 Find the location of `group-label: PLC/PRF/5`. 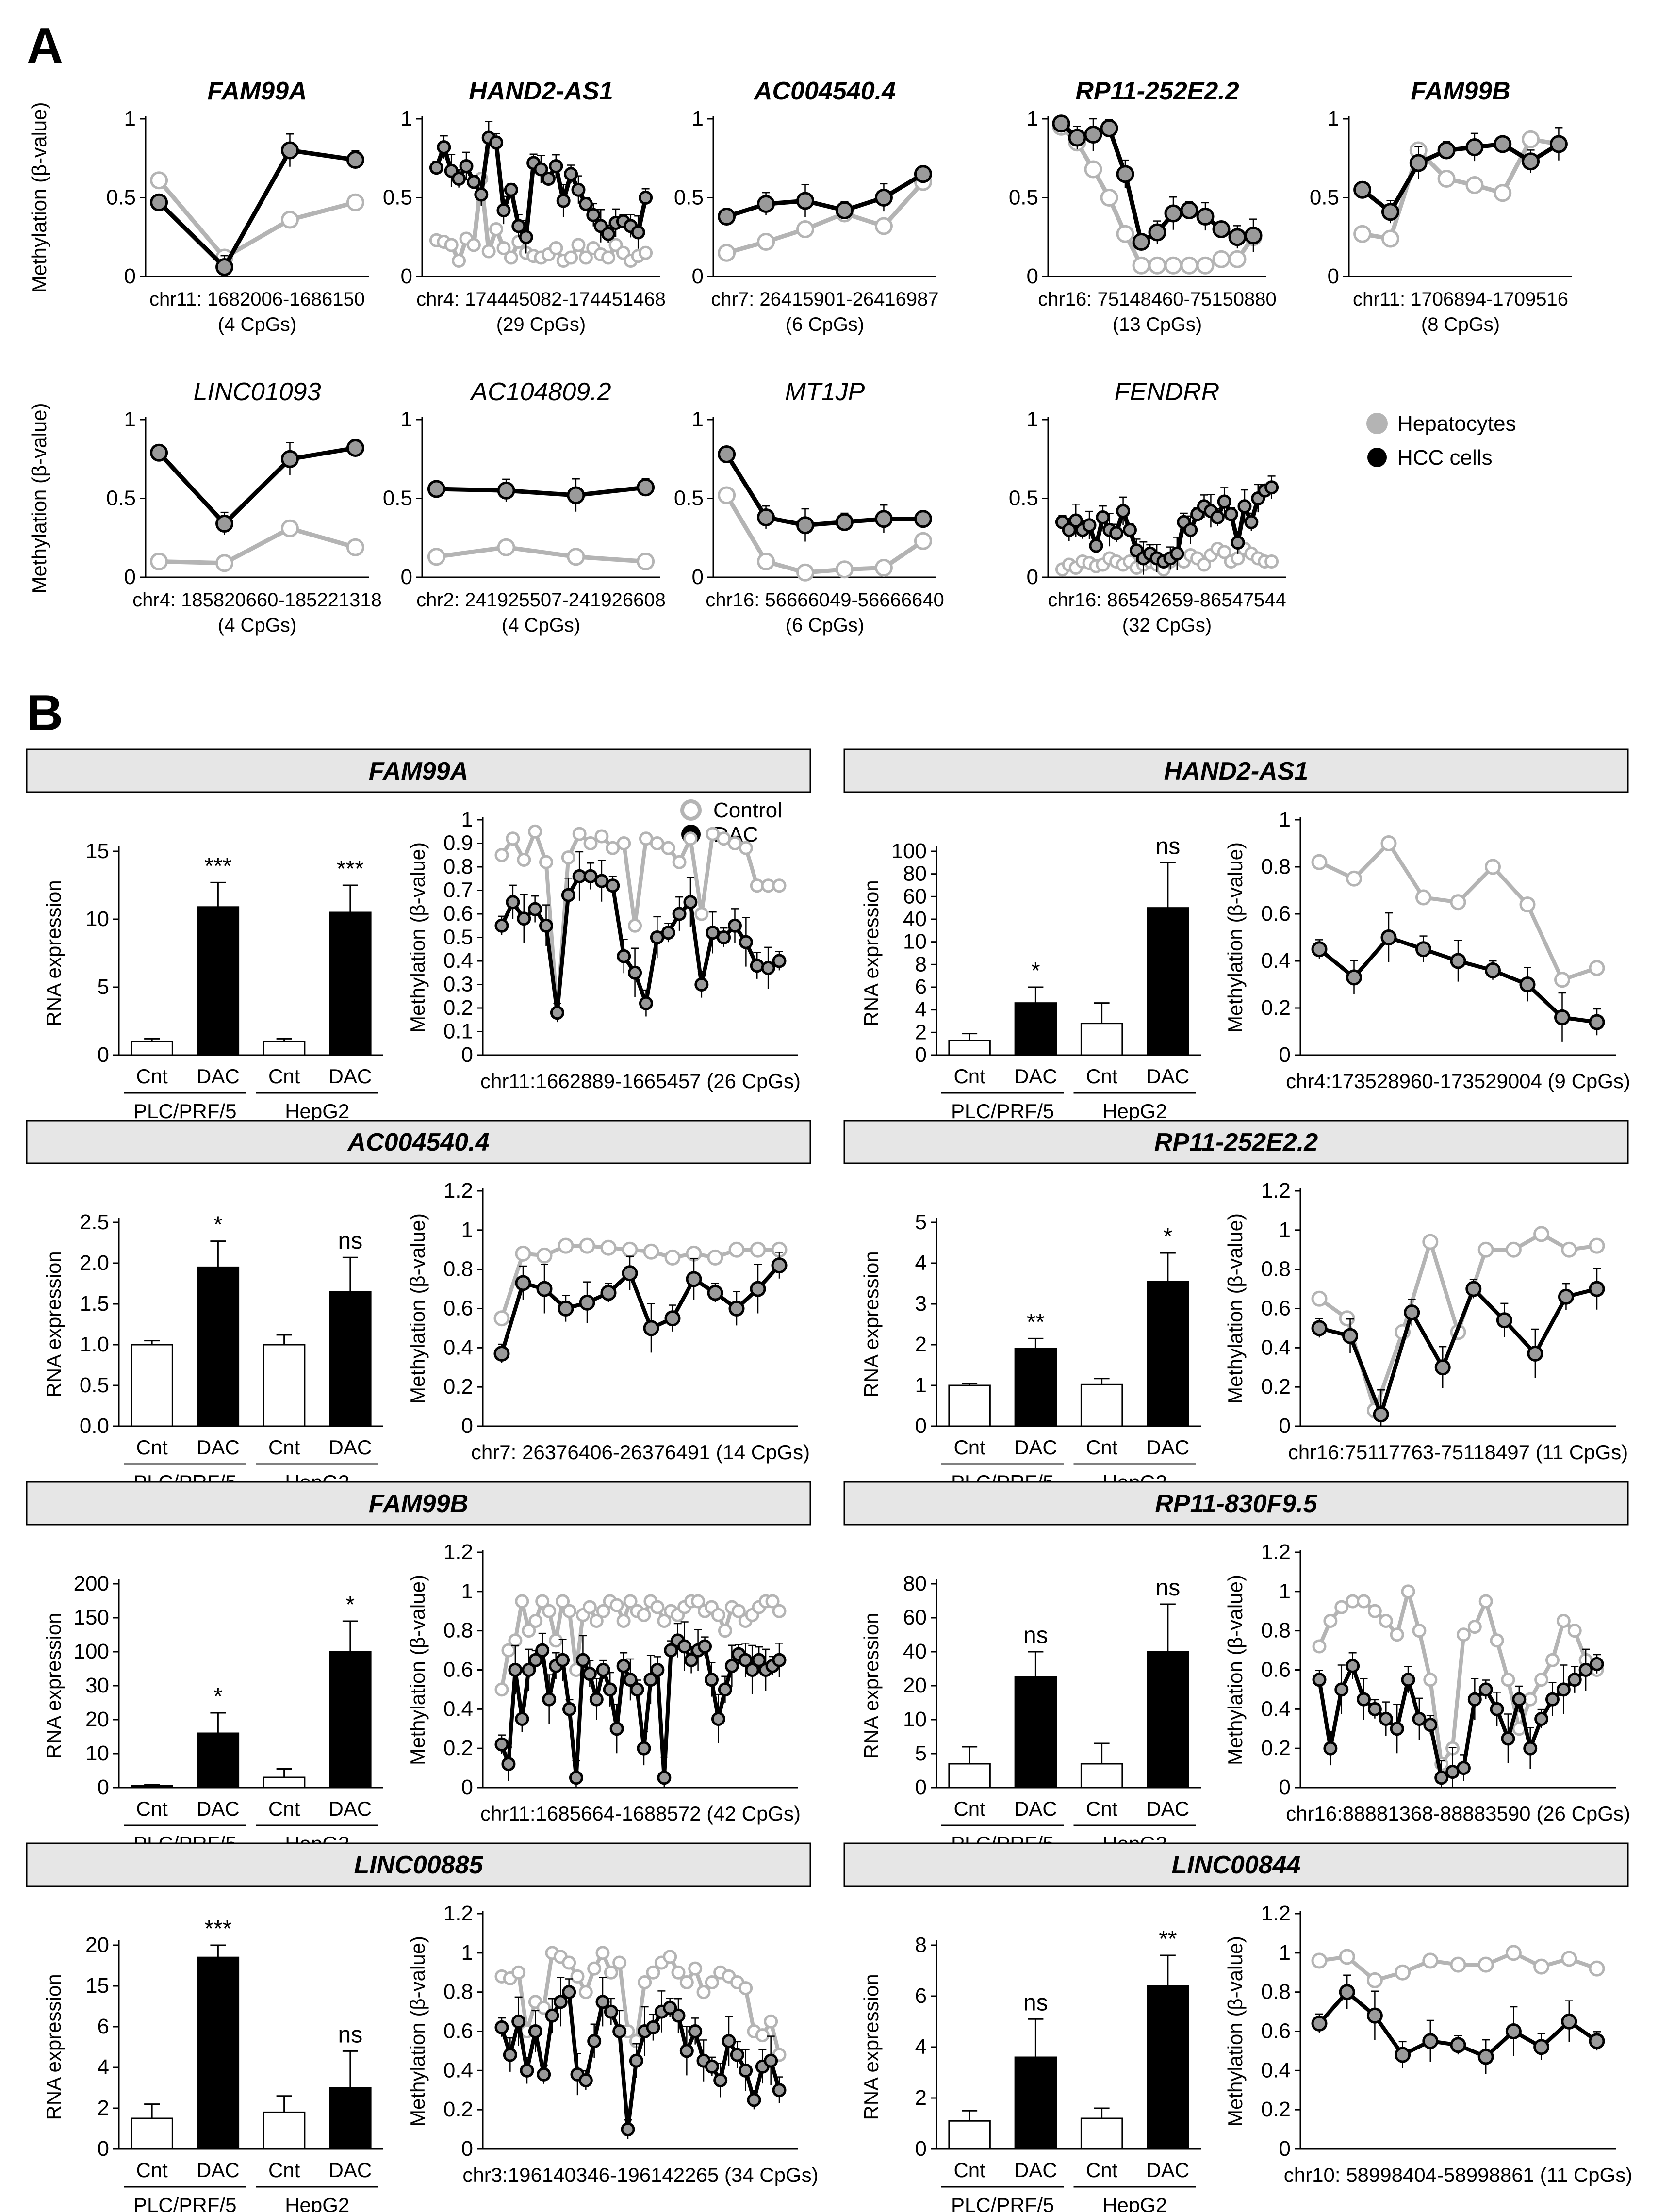

group-label: PLC/PRF/5 is located at coordinates (1002, 1111).